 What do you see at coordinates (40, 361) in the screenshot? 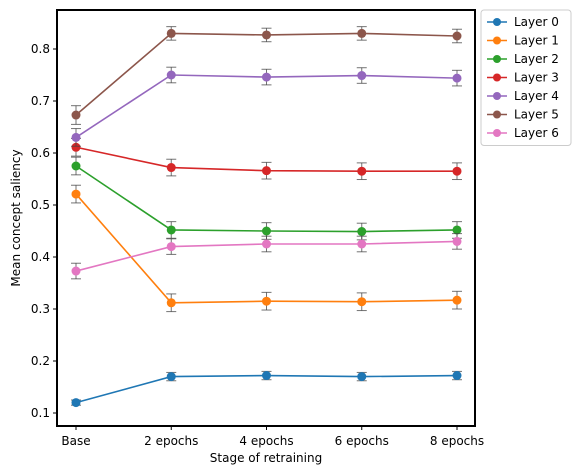
I see `y-tick-label: 0.2` at bounding box center [40, 361].